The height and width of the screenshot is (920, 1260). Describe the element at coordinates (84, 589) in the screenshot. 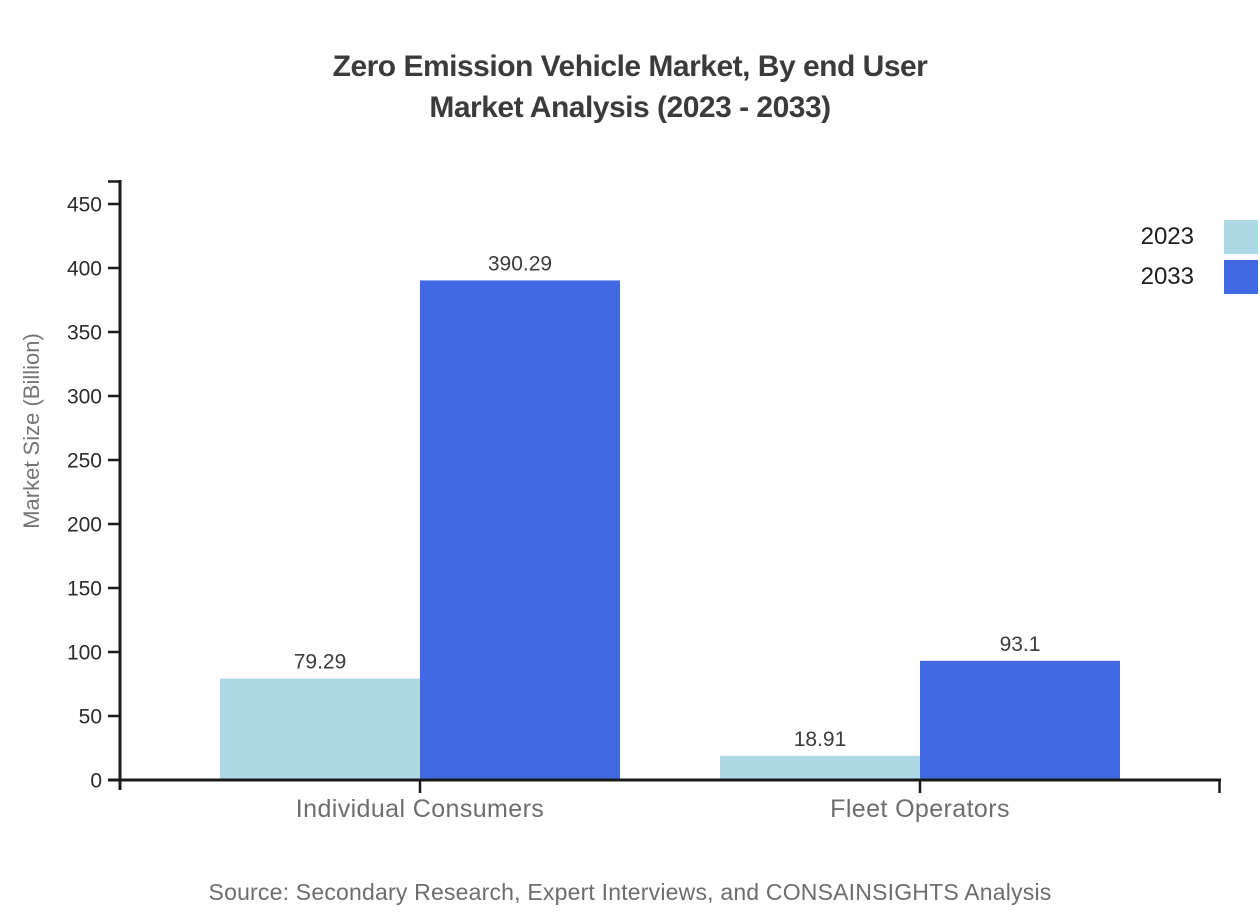

I see `y-tick-label: 150` at that location.